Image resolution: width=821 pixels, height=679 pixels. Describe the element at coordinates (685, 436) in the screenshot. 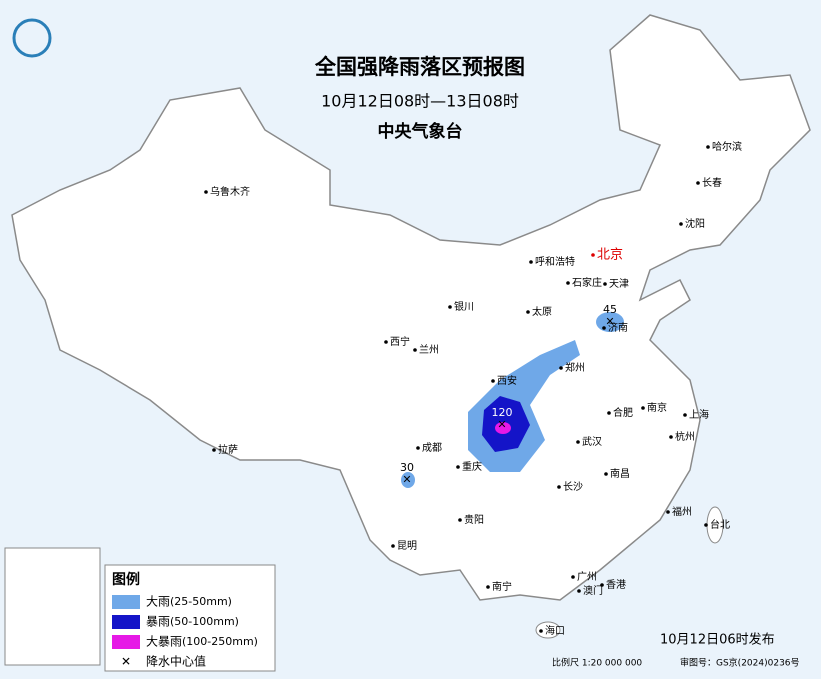

I see `city-label: 杭州` at that location.